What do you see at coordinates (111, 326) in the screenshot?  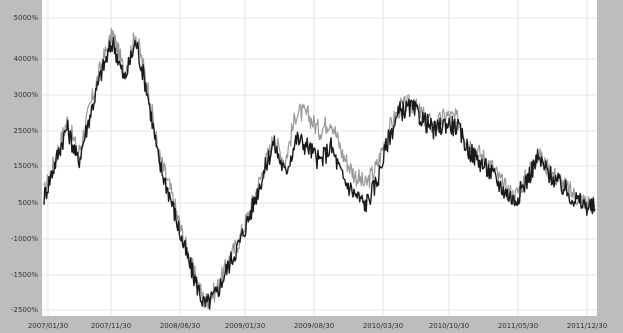 I see `x-tick-label: 2007/11/30` at bounding box center [111, 326].